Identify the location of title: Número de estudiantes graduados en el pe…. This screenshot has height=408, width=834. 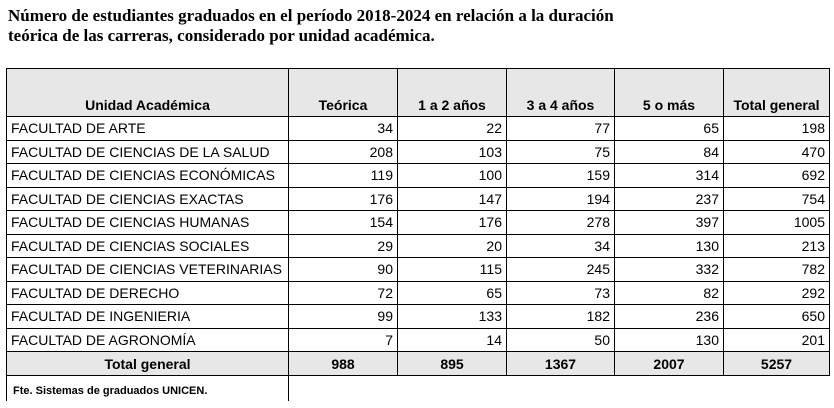
(311, 26).